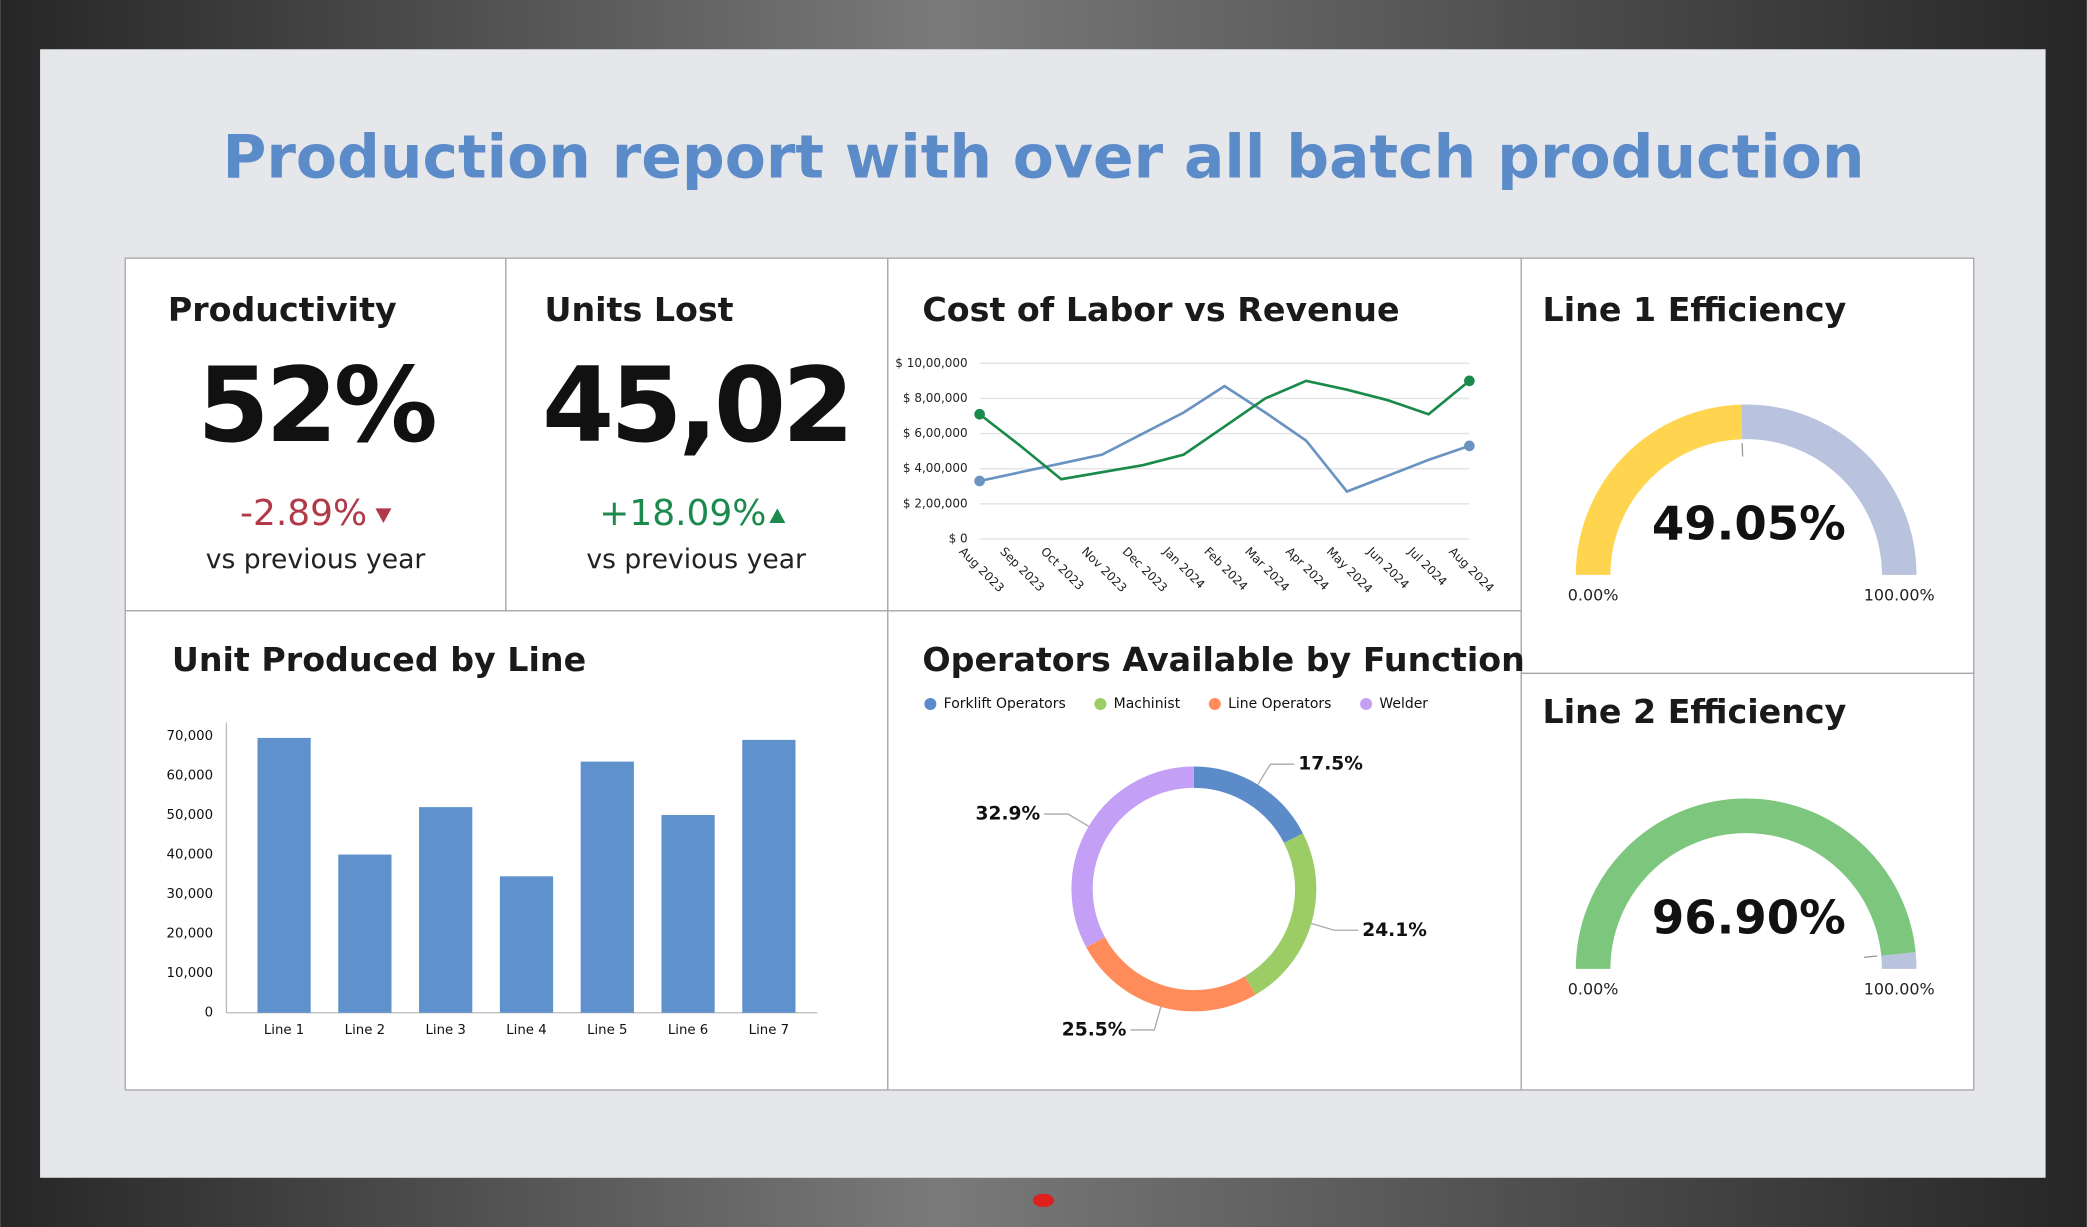 The height and width of the screenshot is (1227, 2087). What do you see at coordinates (282, 309) in the screenshot?
I see `kpi-title: Productivity` at bounding box center [282, 309].